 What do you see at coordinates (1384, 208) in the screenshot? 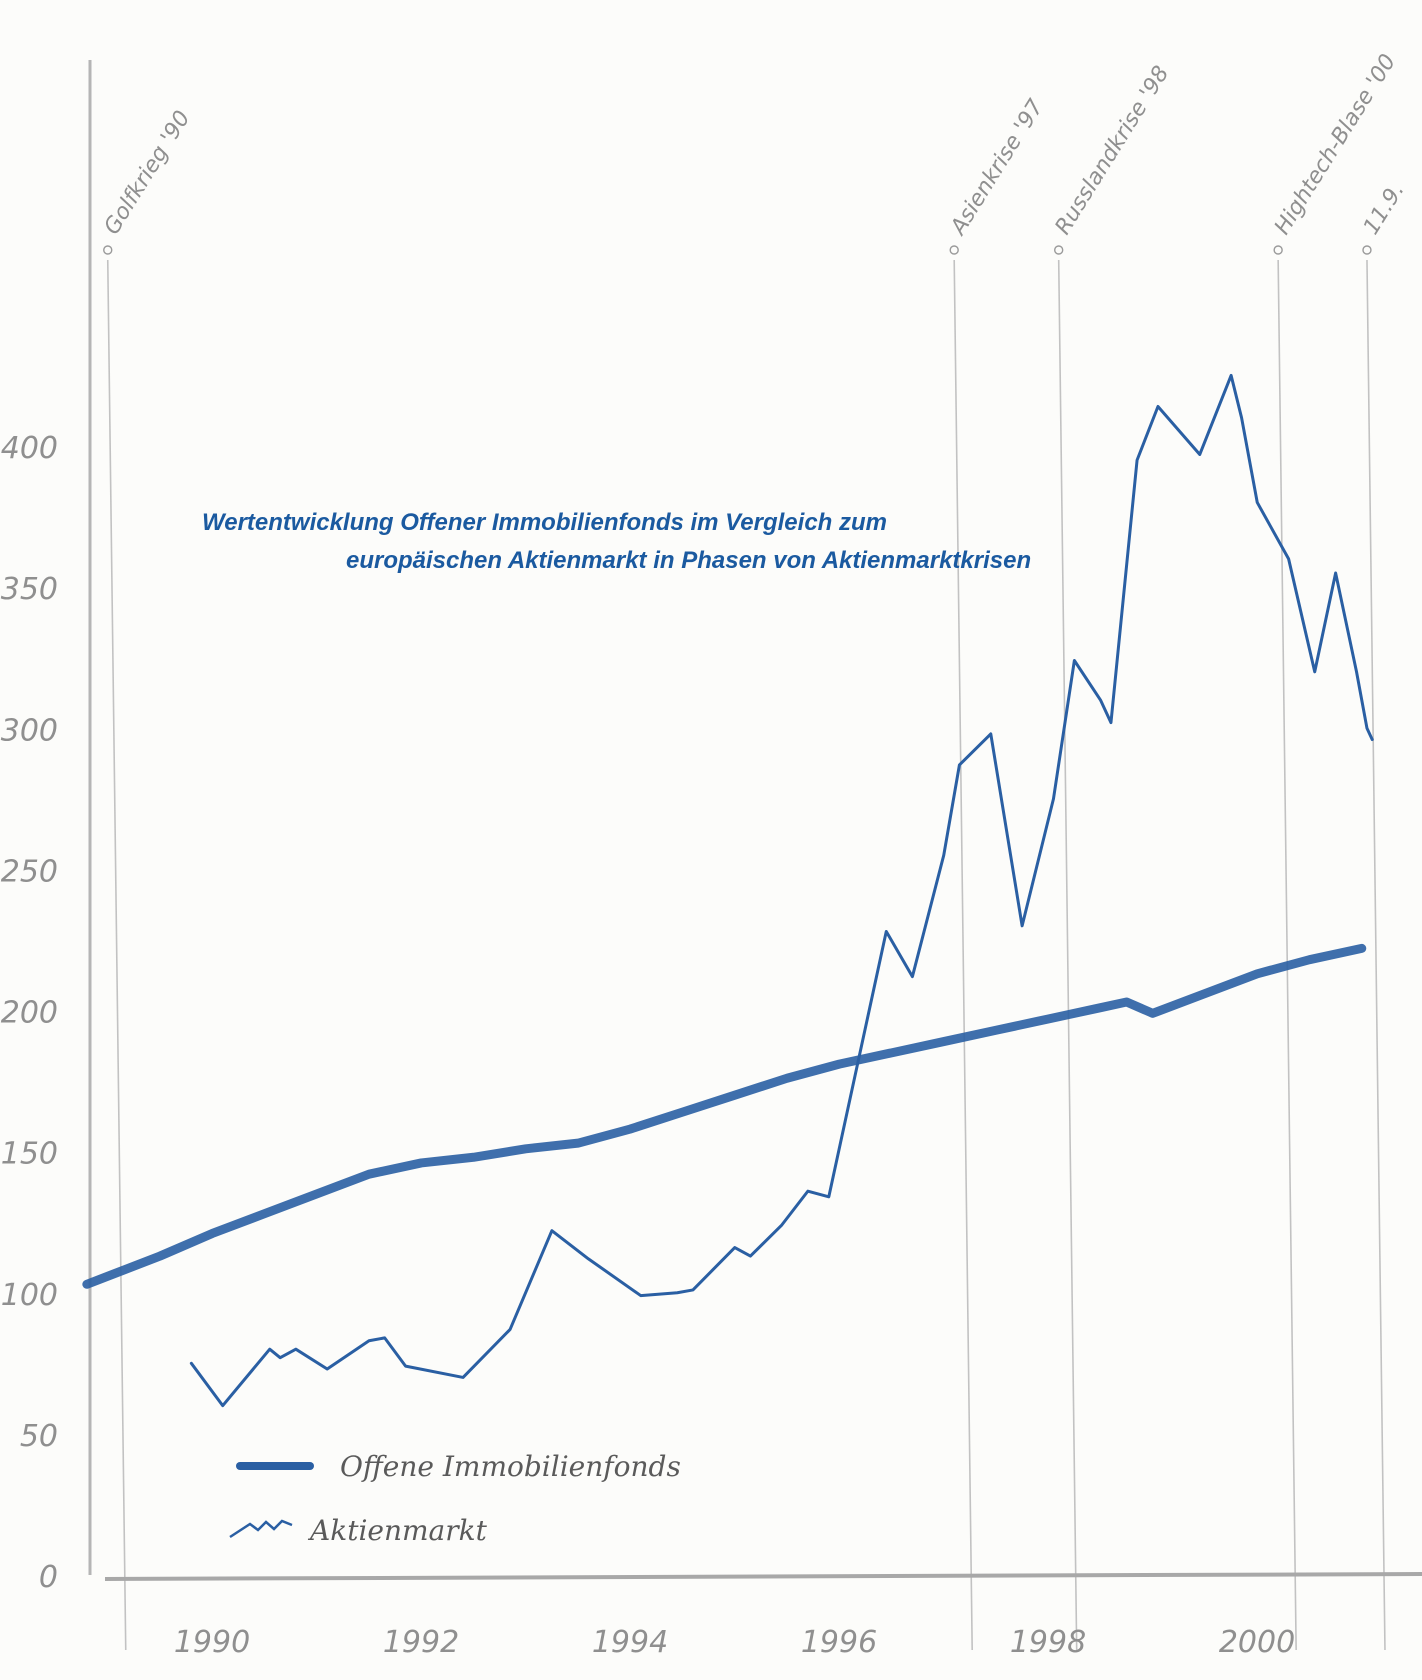
I see `crisis-marker-label: 11.9.` at bounding box center [1384, 208].